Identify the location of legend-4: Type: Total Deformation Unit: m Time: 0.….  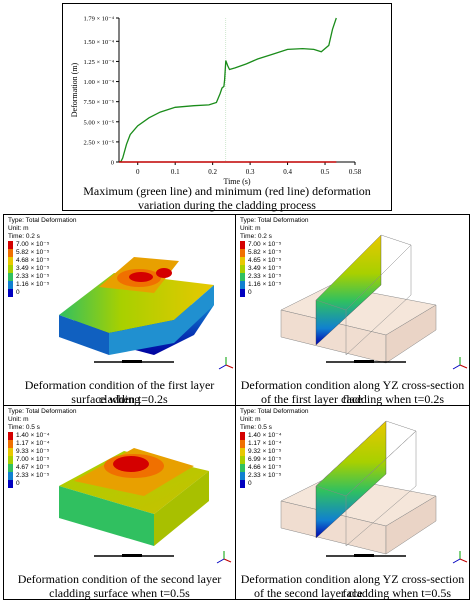
(274, 448).